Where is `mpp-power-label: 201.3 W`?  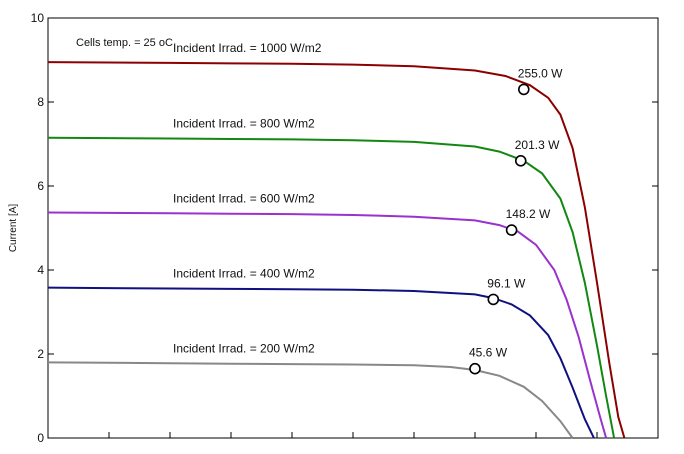 mpp-power-label: 201.3 W is located at coordinates (537, 145).